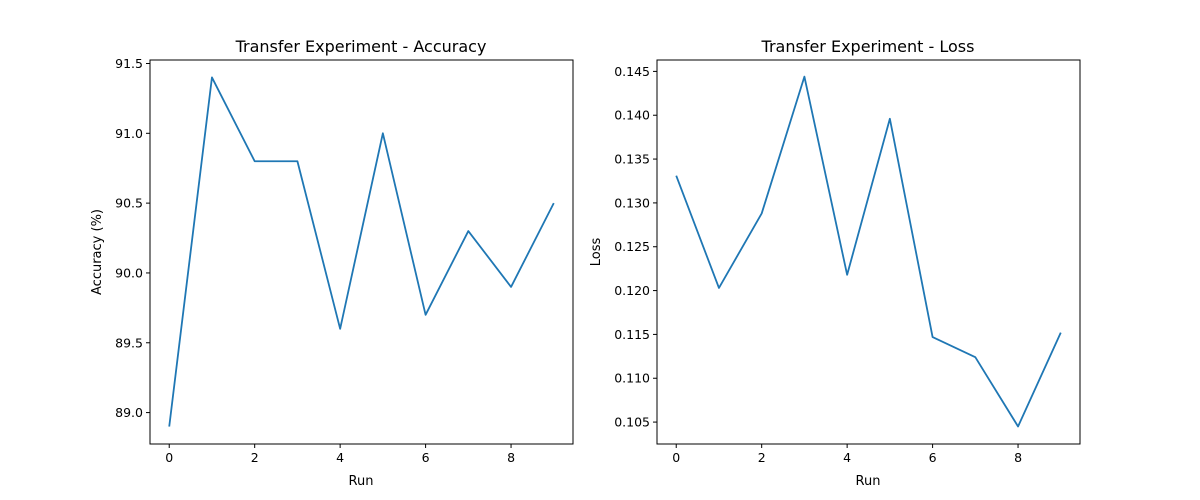 The height and width of the screenshot is (500, 1200). What do you see at coordinates (361, 46) in the screenshot?
I see `accuracy-chart-title: Transfer Experiment - Accuracy` at bounding box center [361, 46].